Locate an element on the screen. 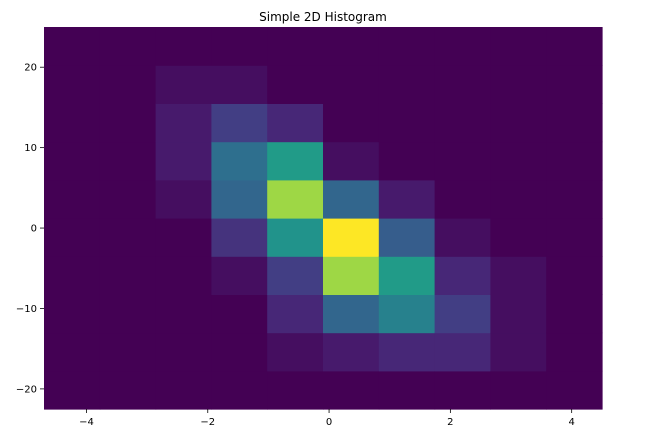  y-tick-label: 20 is located at coordinates (30, 68).